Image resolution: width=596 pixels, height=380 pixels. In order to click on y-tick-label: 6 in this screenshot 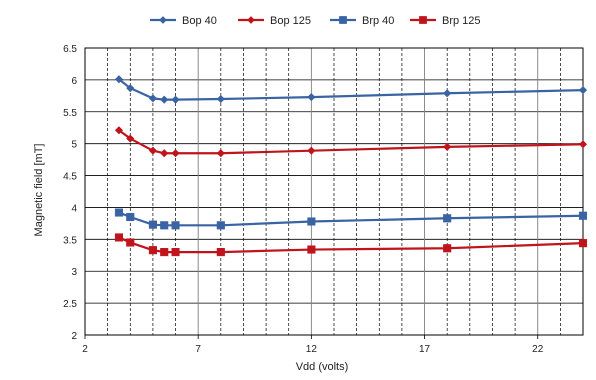, I will do `click(74, 81)`.